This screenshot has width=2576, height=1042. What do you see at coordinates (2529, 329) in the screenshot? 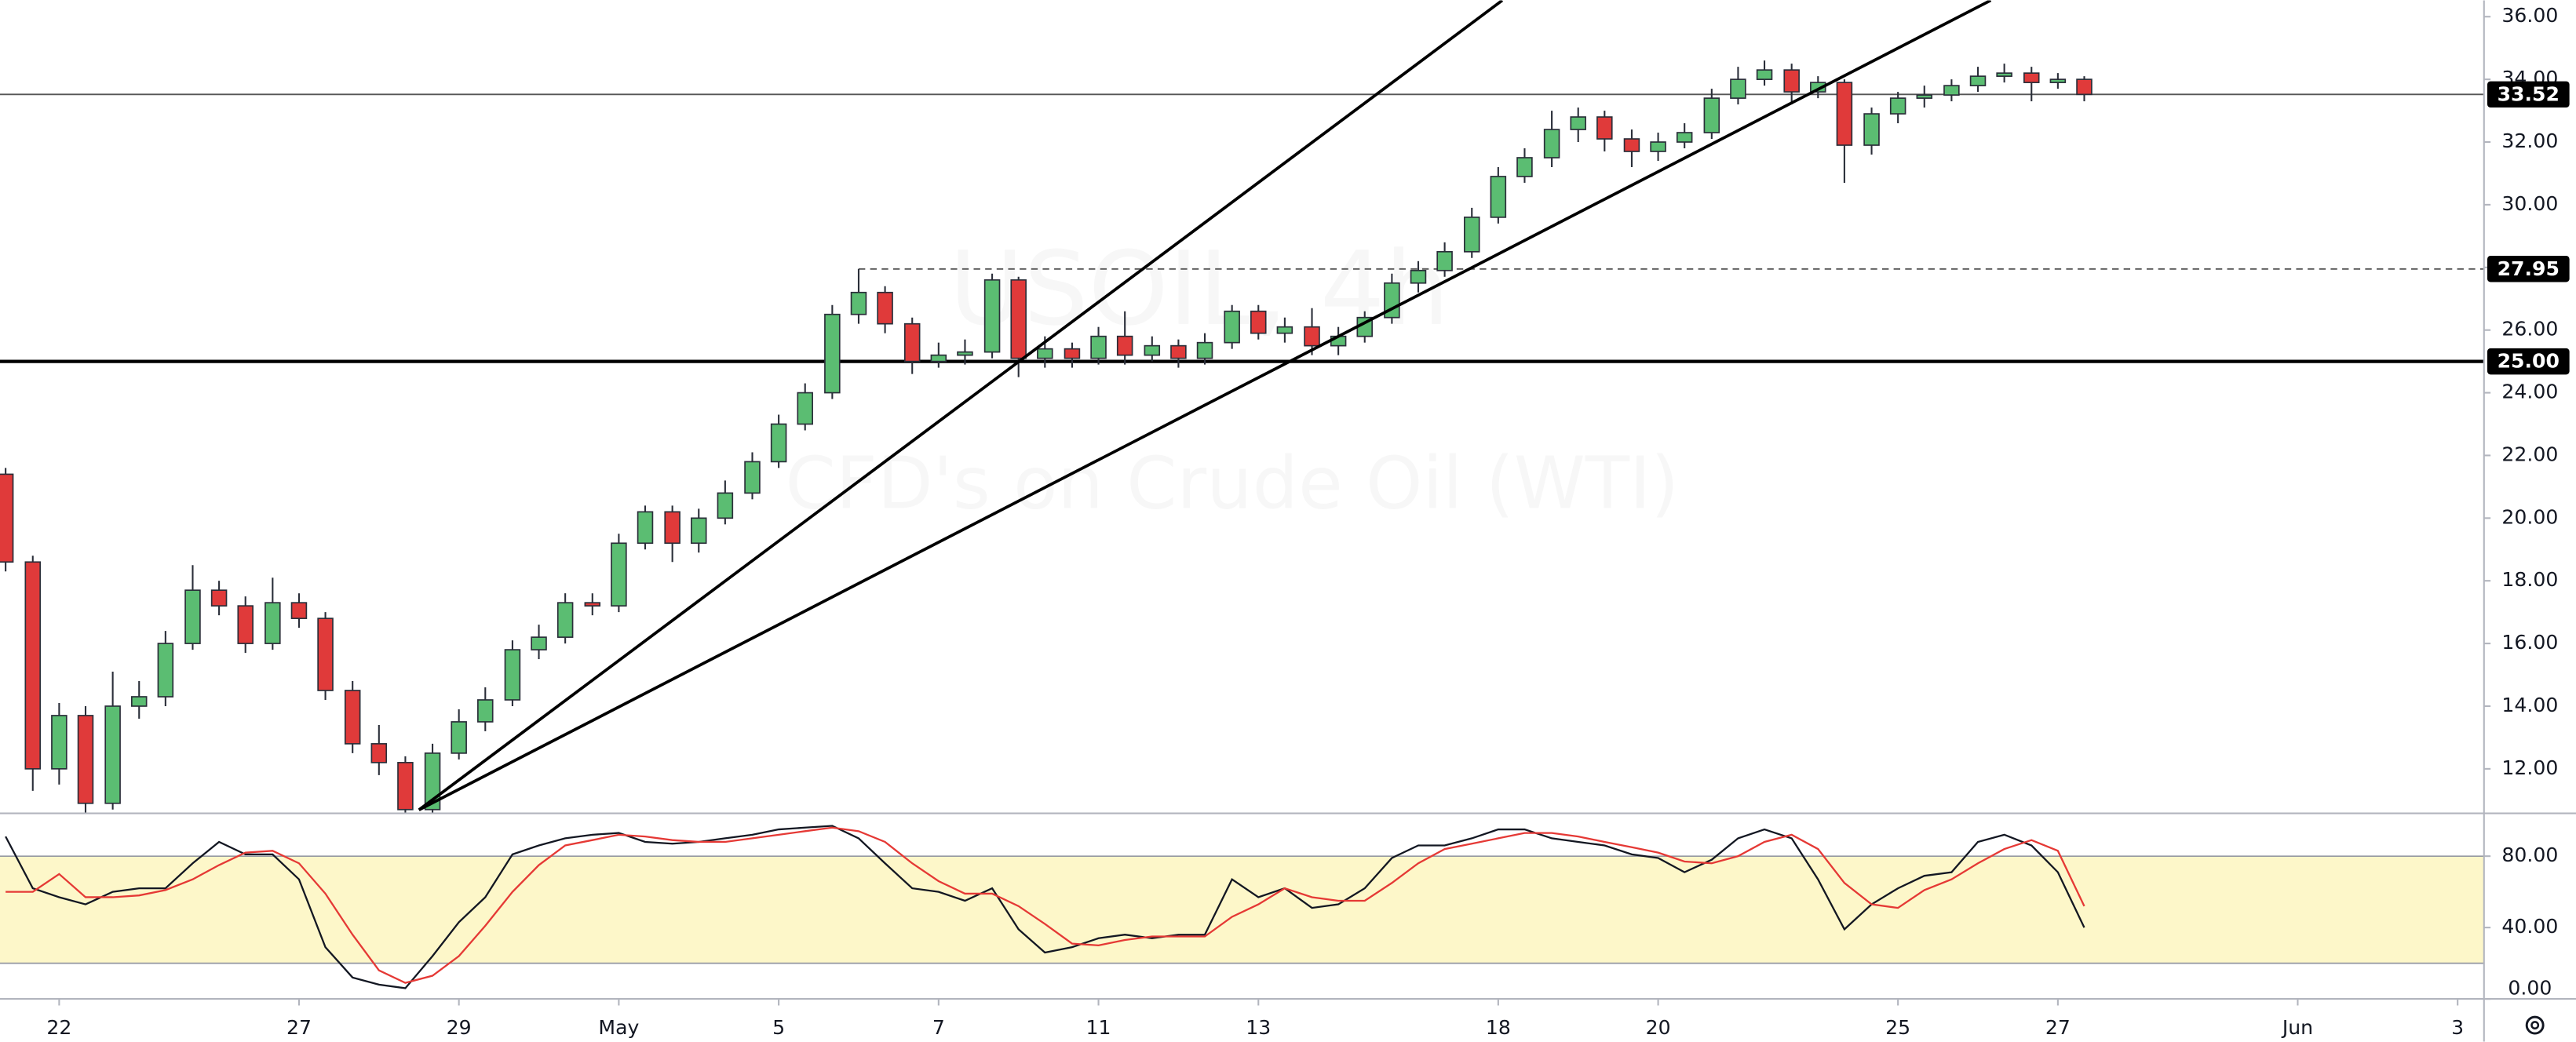
I see `y-tick-label: 26.00` at bounding box center [2529, 329].